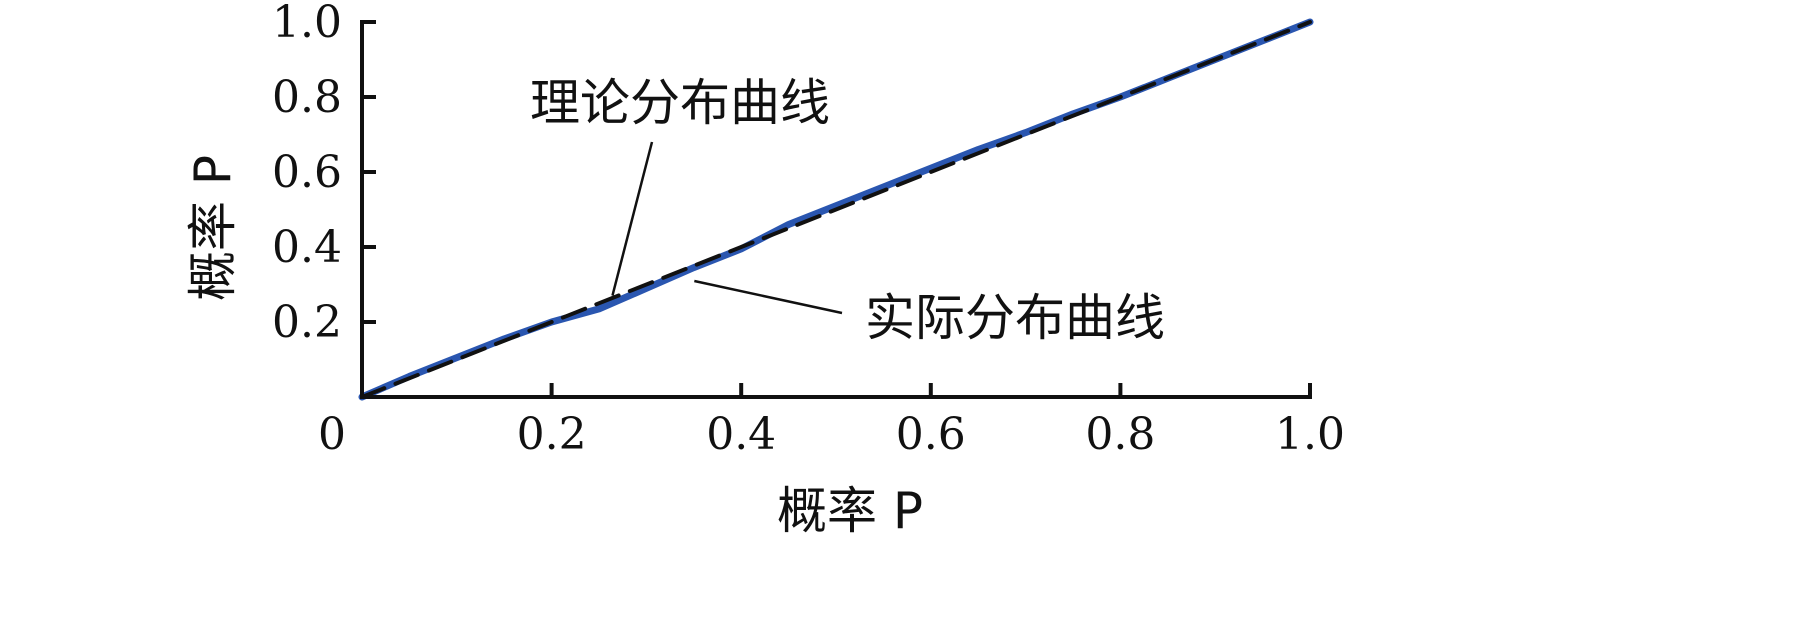  I want to click on x-tick-label: 0.6, so click(931, 434).